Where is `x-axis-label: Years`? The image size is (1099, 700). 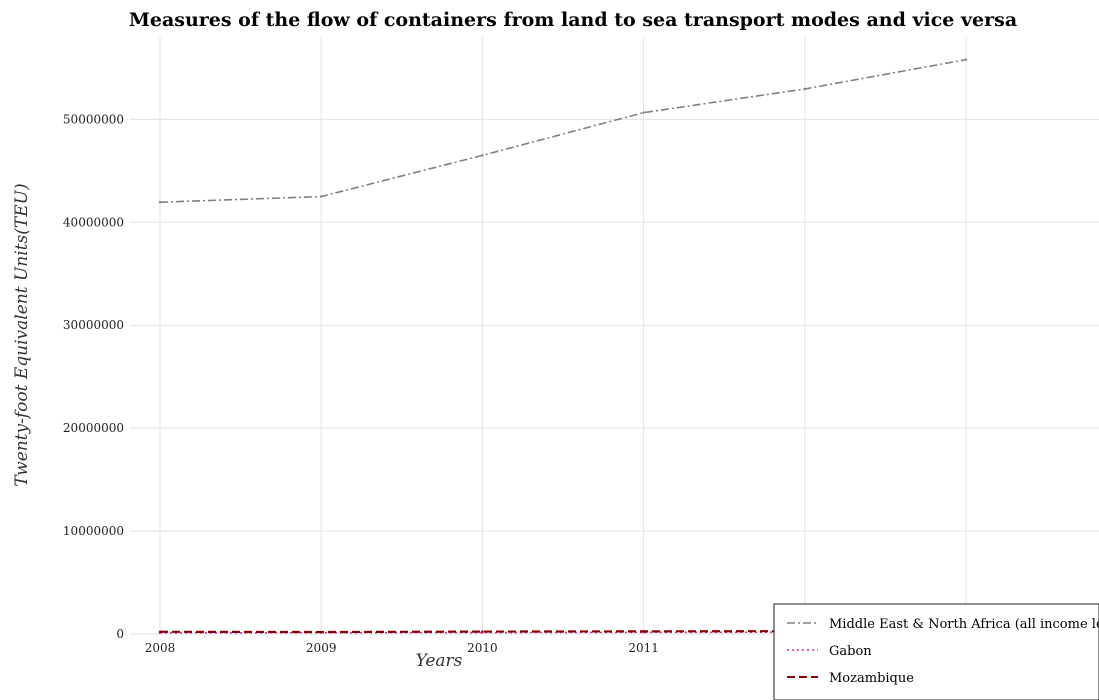
x-axis-label: Years is located at coordinates (439, 661).